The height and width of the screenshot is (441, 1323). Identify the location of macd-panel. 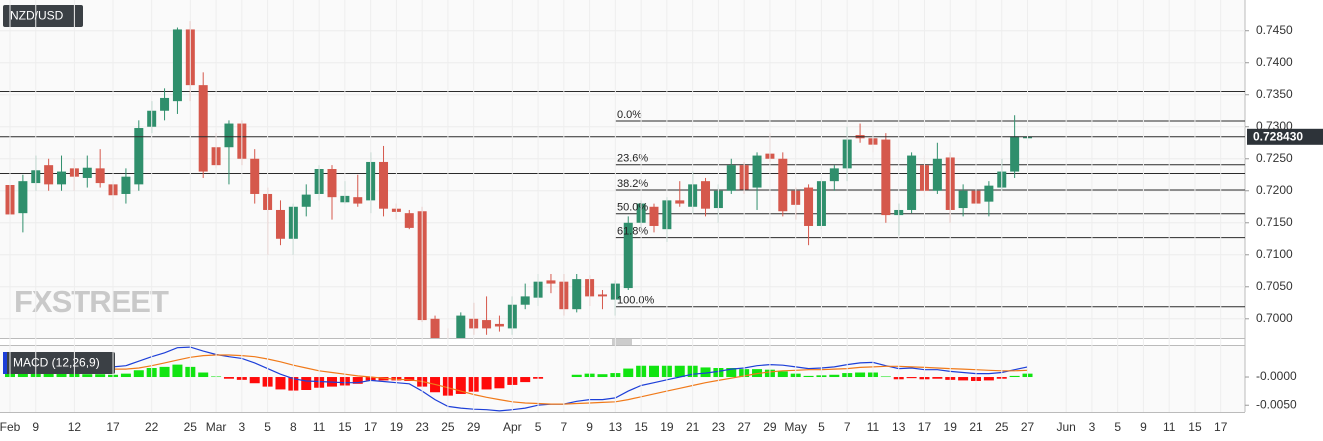
(622, 379).